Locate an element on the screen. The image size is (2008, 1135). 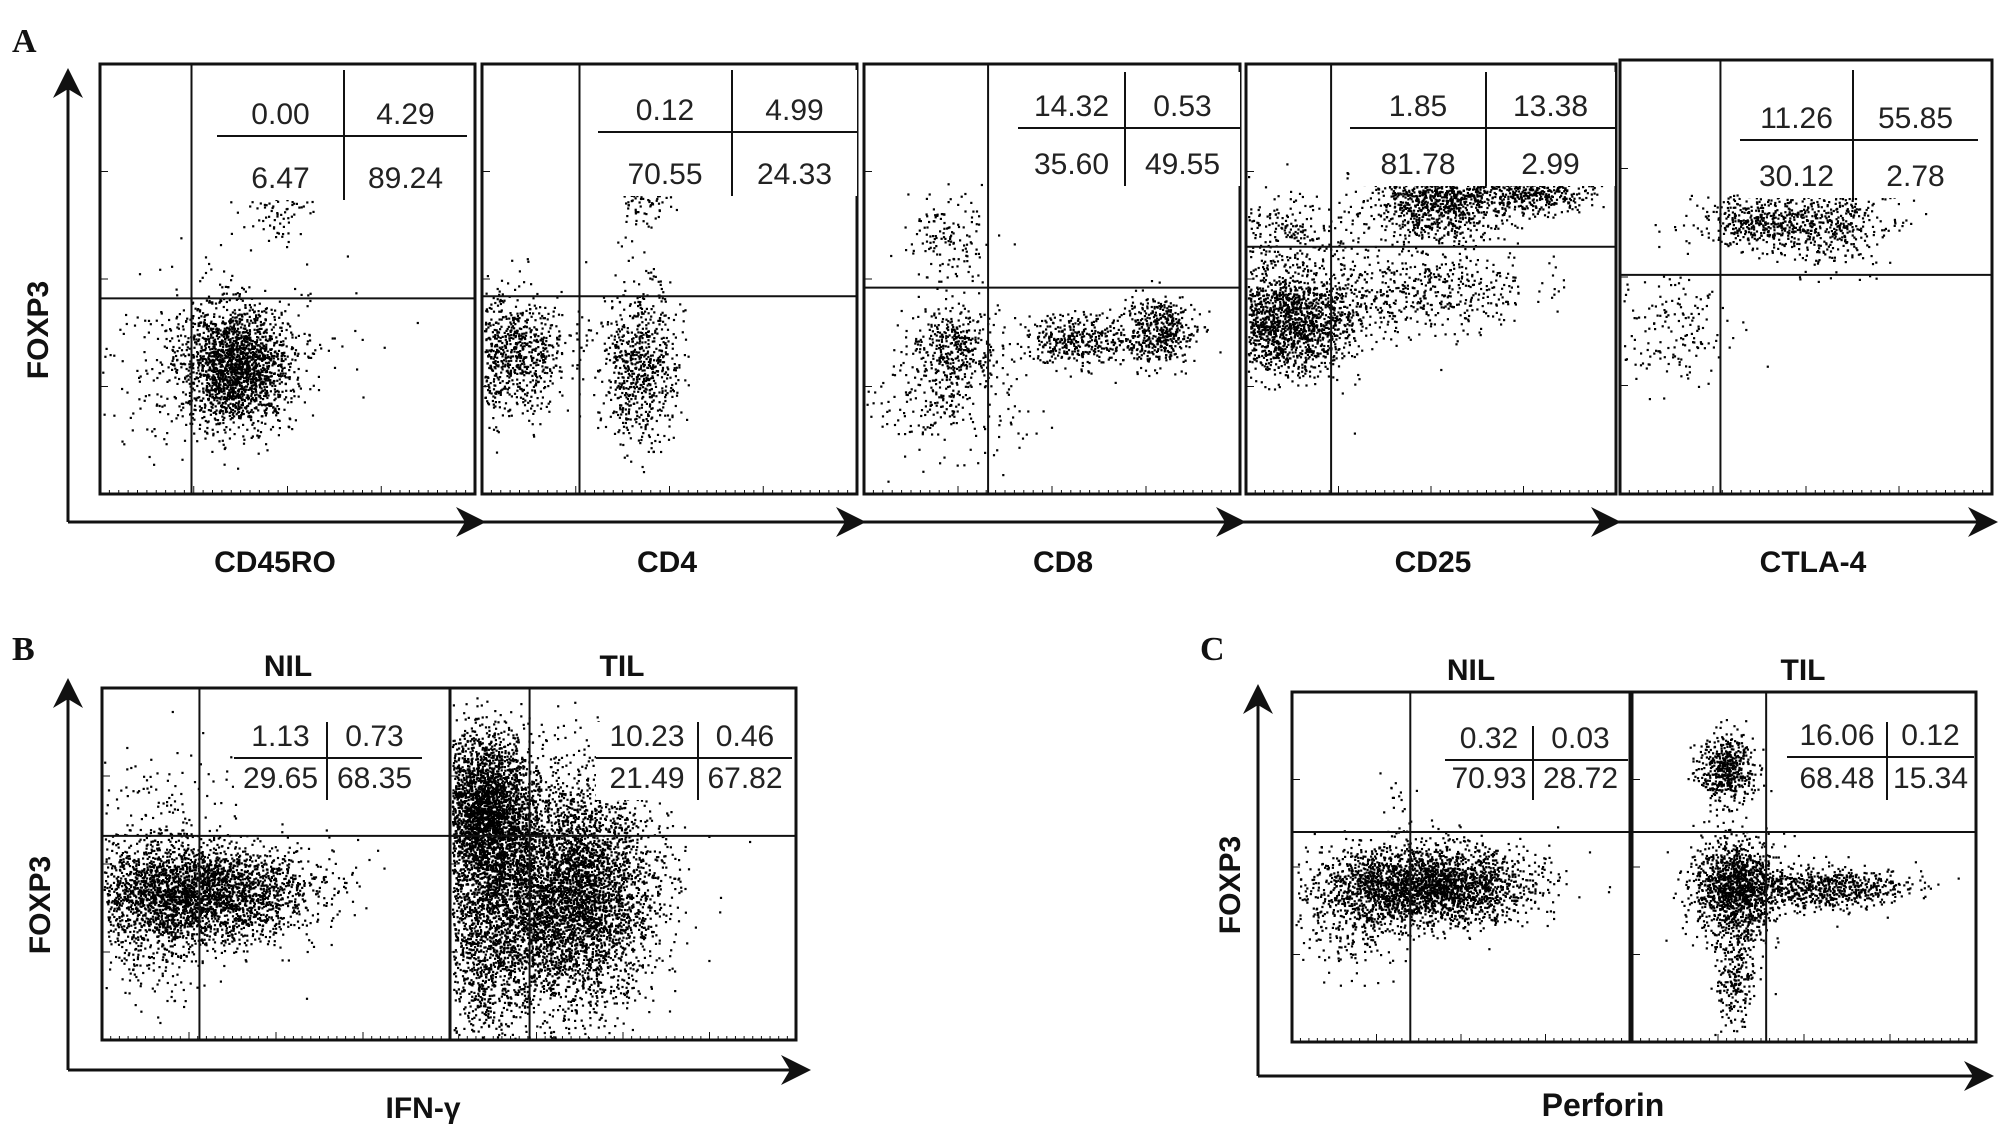
panel-c-ylabel: FOXP3 is located at coordinates (1230, 885).